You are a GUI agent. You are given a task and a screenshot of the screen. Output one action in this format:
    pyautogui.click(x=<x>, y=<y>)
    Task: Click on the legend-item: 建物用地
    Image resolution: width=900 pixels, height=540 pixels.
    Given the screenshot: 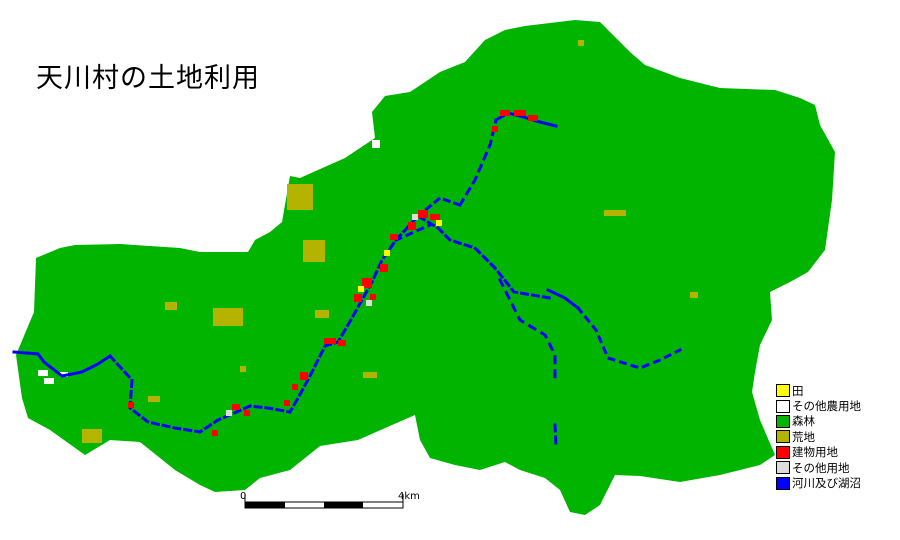 What is the action you would take?
    pyautogui.click(x=836, y=452)
    